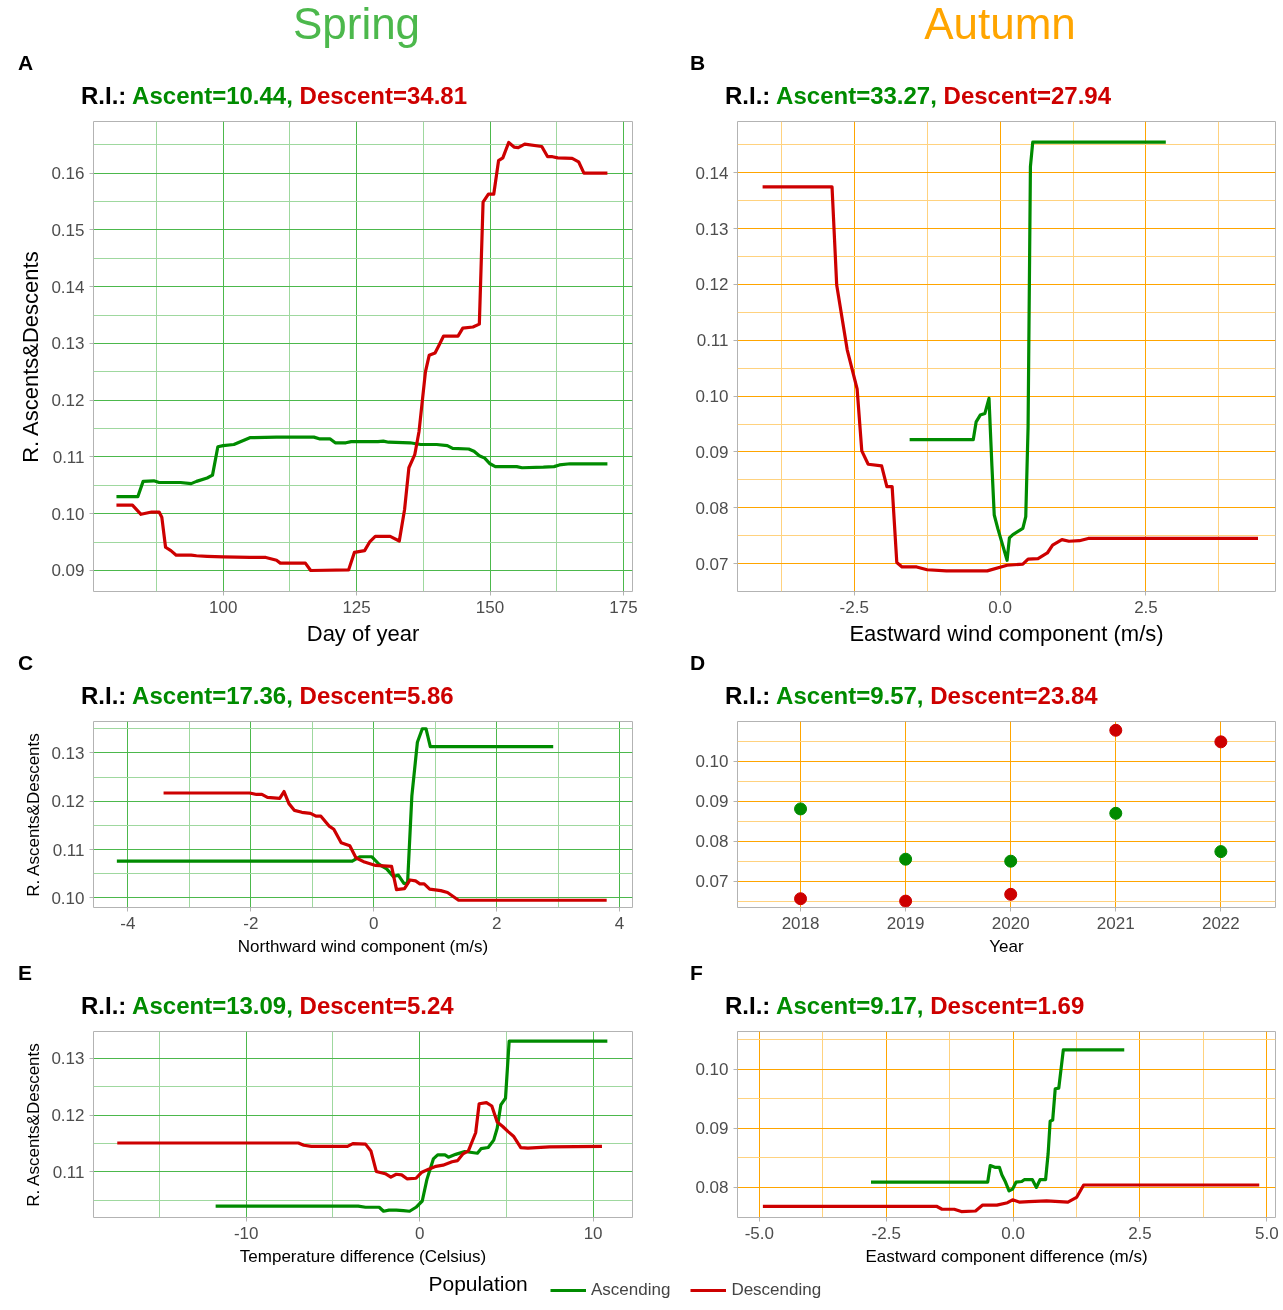 The image size is (1283, 1310). What do you see at coordinates (223, 607) in the screenshot?
I see `x-tick-label: 100` at bounding box center [223, 607].